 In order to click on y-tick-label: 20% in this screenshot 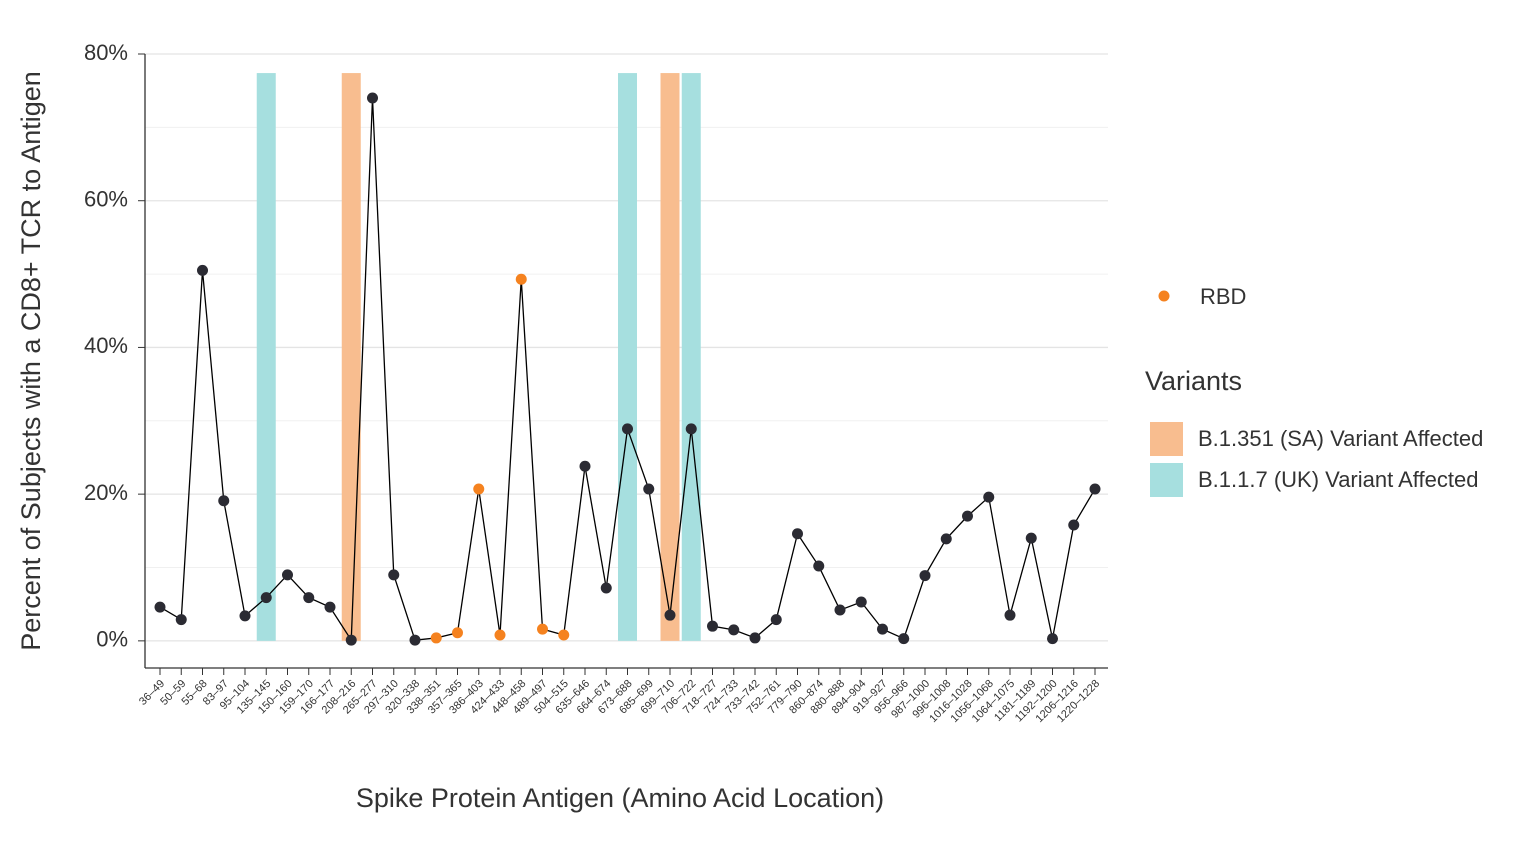, I will do `click(106, 492)`.